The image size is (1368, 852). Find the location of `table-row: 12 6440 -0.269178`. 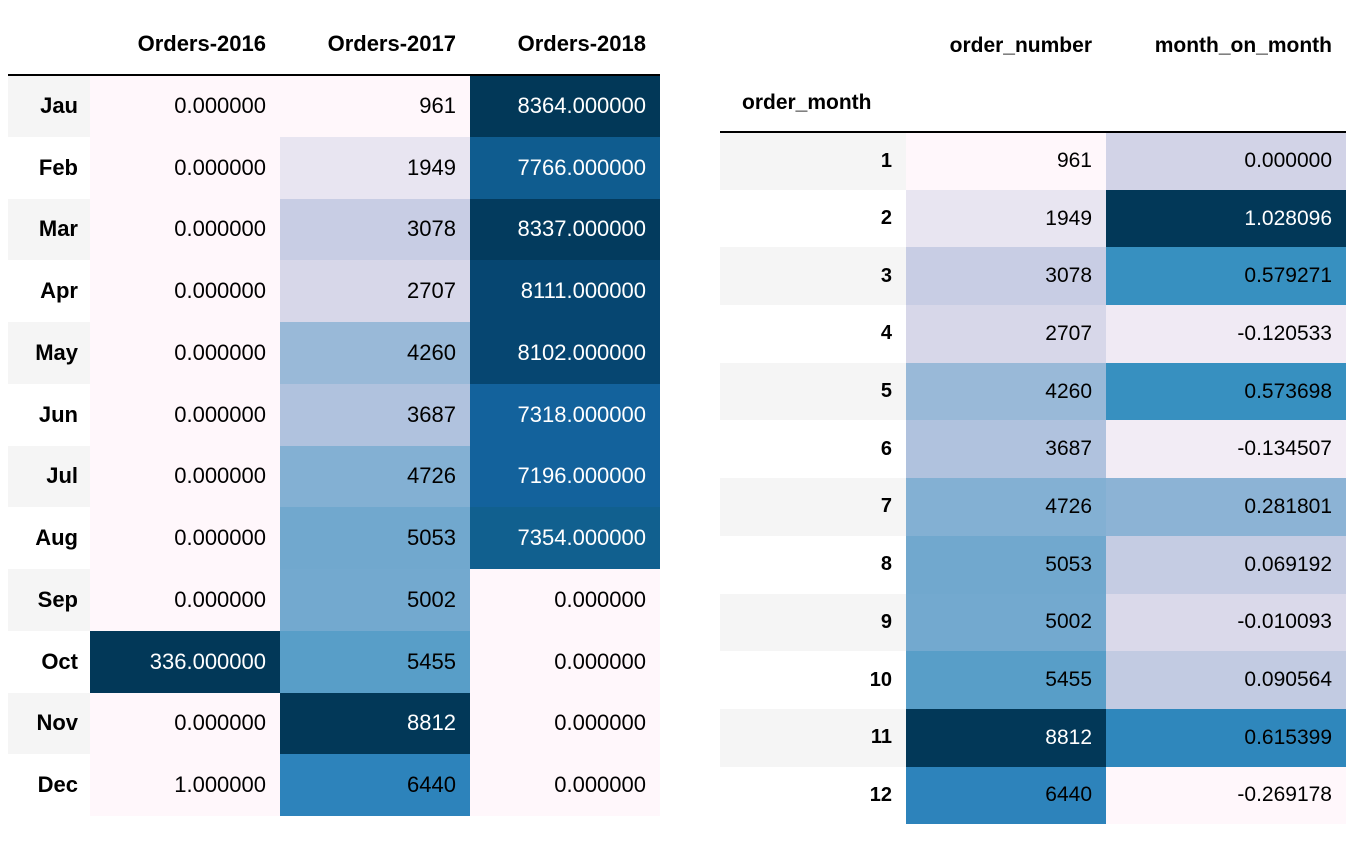

table-row: 12 6440 -0.269178 is located at coordinates (1033, 795).